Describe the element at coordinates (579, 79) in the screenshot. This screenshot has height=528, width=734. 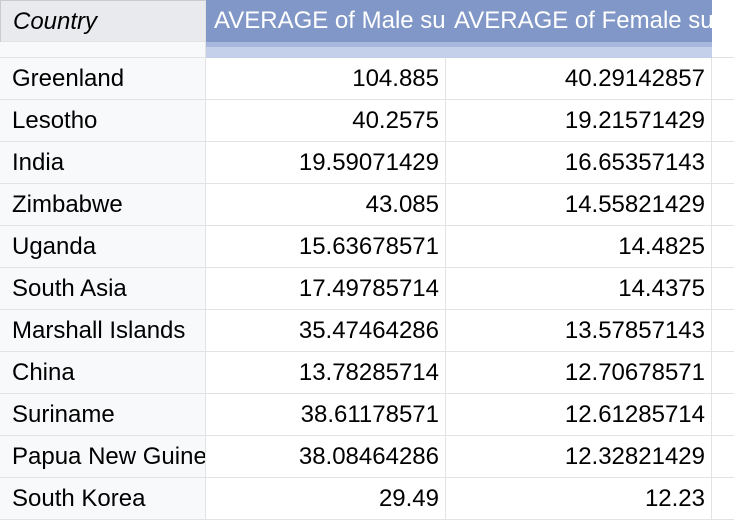
I see `row-female-greenland: 40.29142857` at that location.